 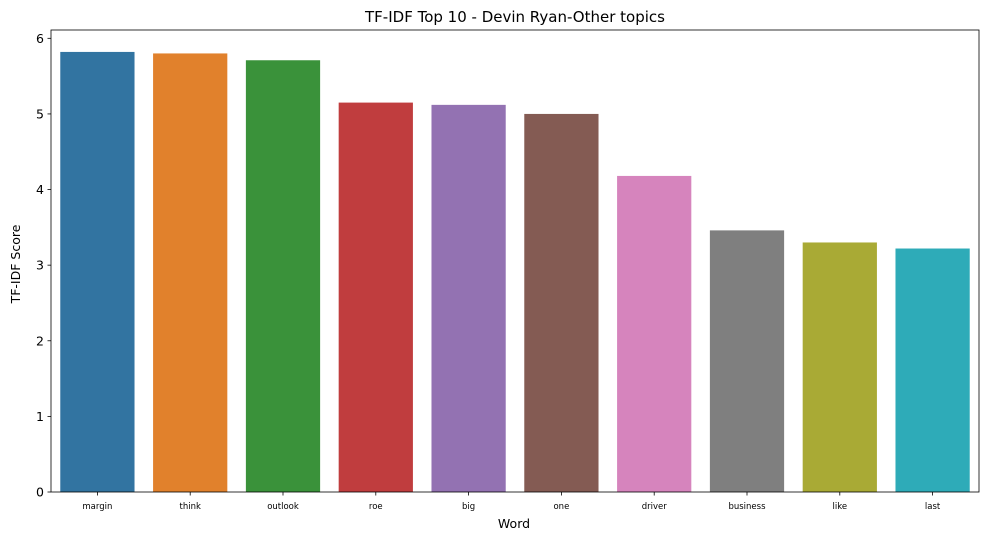 I want to click on y-tick-label: 4, so click(x=40, y=189).